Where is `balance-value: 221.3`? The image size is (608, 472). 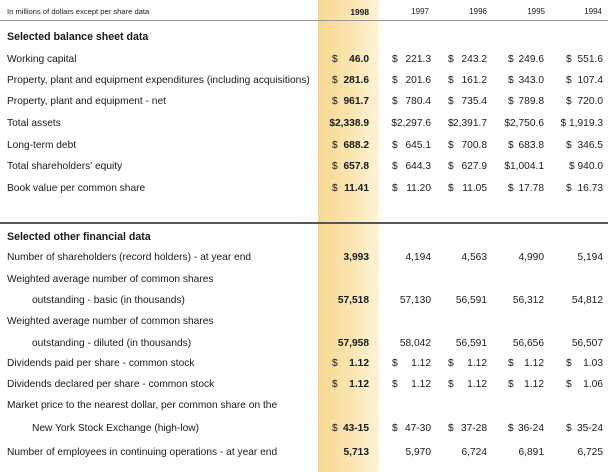 balance-value: 221.3 is located at coordinates (418, 59).